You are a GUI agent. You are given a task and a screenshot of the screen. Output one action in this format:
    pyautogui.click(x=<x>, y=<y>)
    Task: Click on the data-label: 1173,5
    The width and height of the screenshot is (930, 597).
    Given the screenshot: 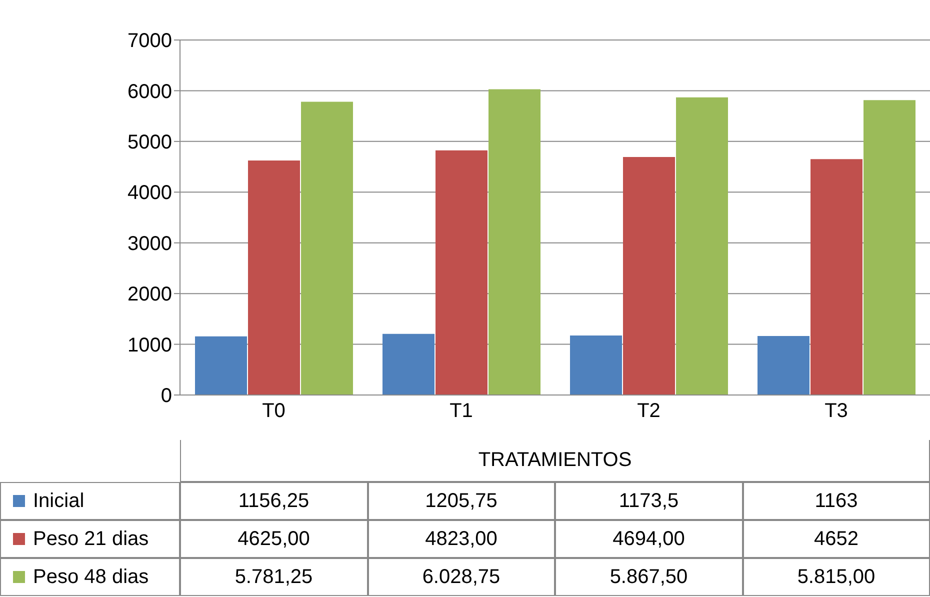 What is the action you would take?
    pyautogui.click(x=648, y=501)
    